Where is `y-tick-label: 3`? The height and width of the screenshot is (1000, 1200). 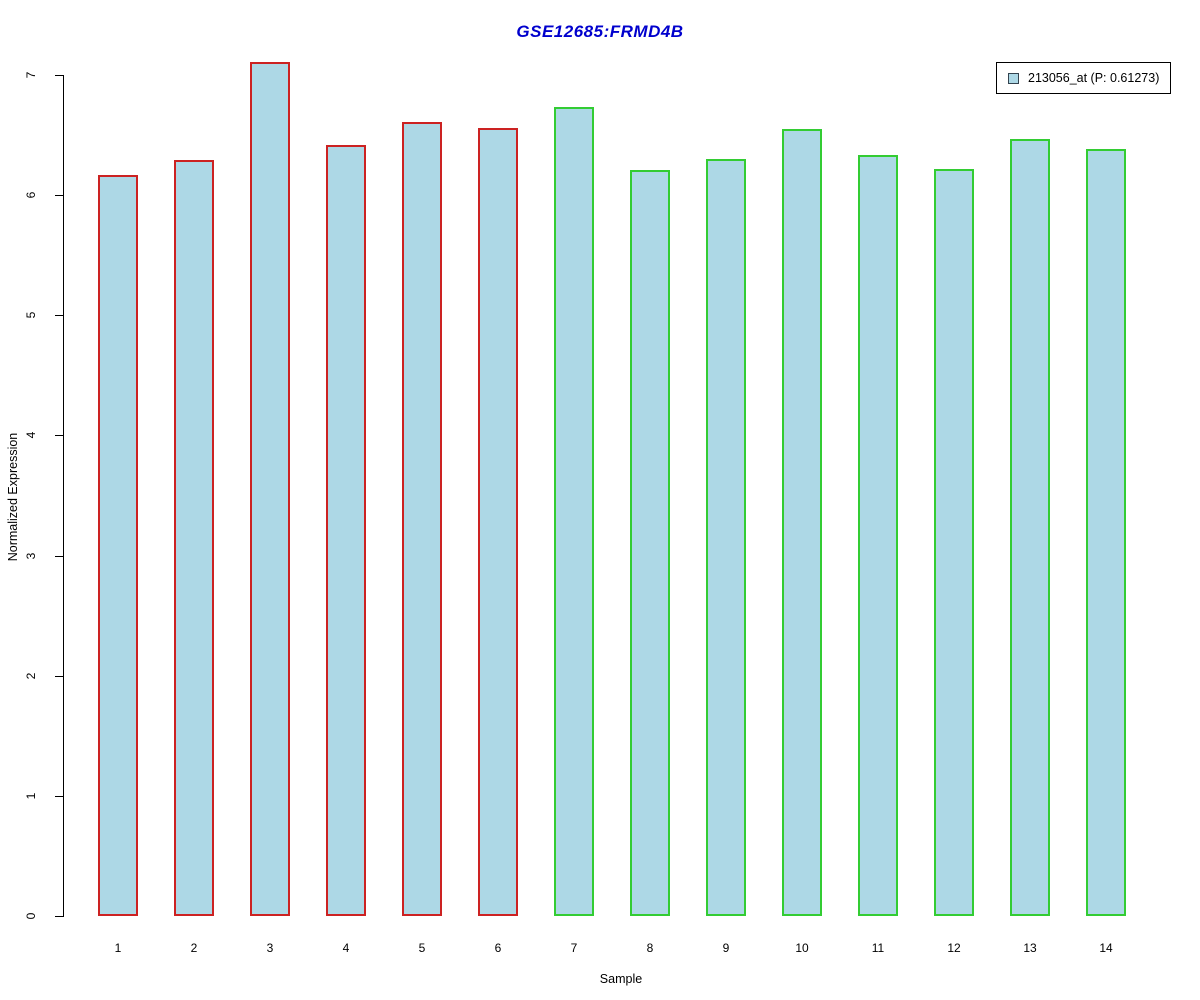
y-tick-label: 3 is located at coordinates (31, 555).